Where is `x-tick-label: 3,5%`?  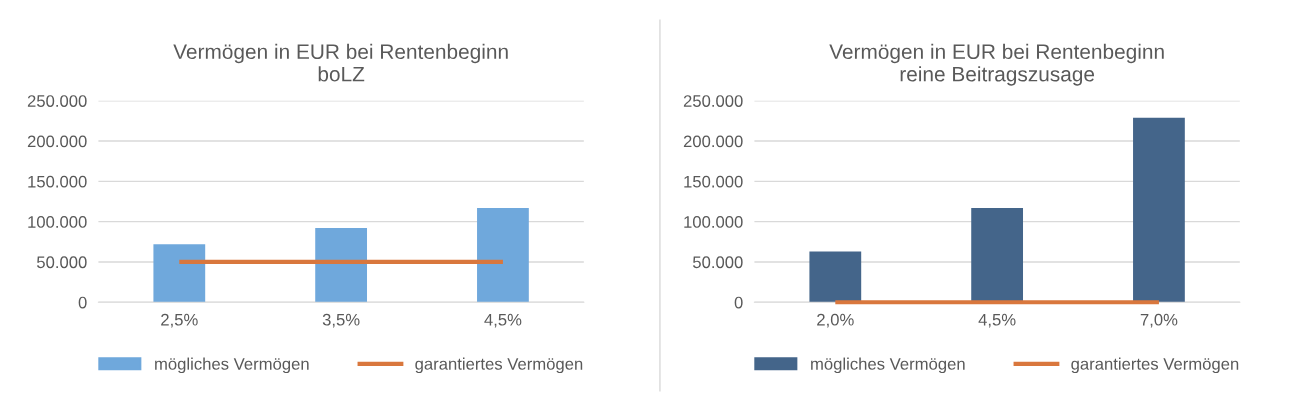
x-tick-label: 3,5% is located at coordinates (341, 320).